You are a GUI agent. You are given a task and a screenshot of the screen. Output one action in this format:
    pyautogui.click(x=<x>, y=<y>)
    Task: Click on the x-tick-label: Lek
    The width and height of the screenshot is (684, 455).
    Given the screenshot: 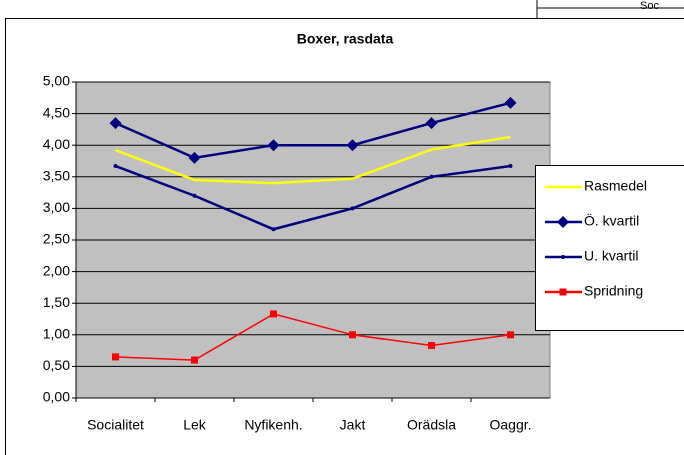 What is the action you would take?
    pyautogui.click(x=195, y=425)
    